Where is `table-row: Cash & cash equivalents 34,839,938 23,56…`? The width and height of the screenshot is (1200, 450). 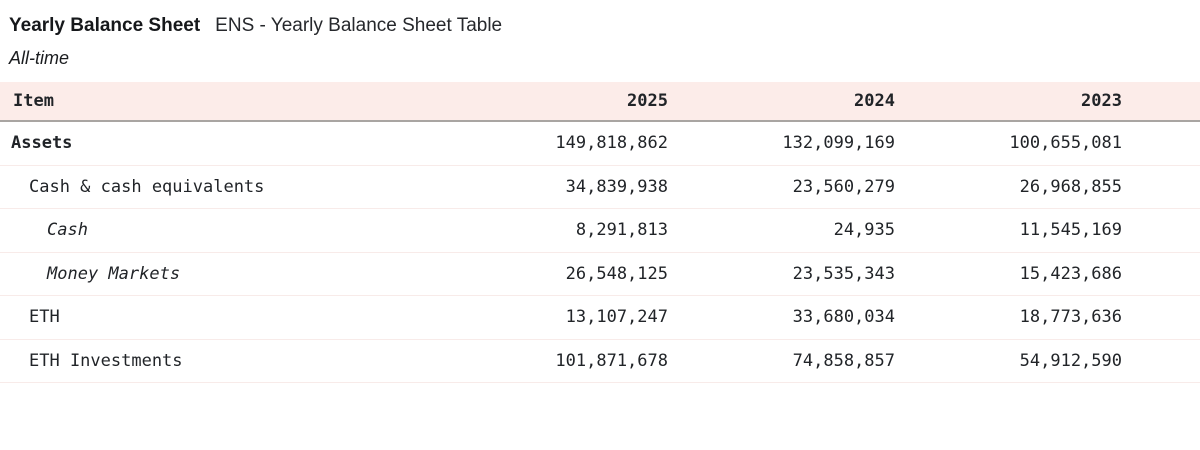 table-row: Cash & cash equivalents 34,839,938 23,56… is located at coordinates (600, 187).